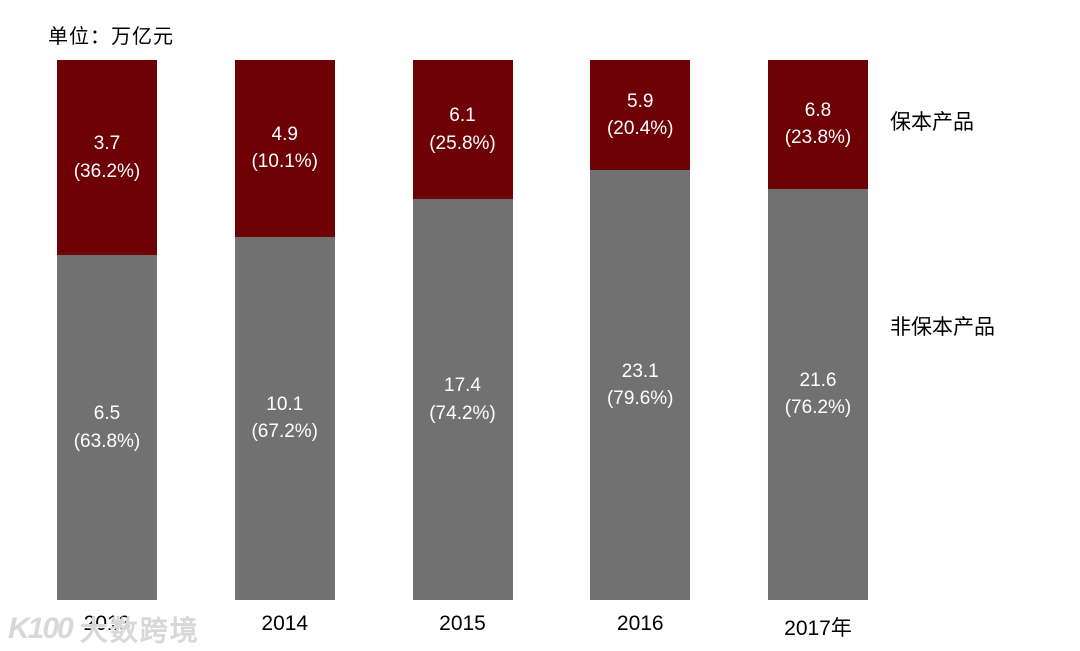  What do you see at coordinates (640, 371) in the screenshot?
I see `segment-value-label: 23.1` at bounding box center [640, 371].